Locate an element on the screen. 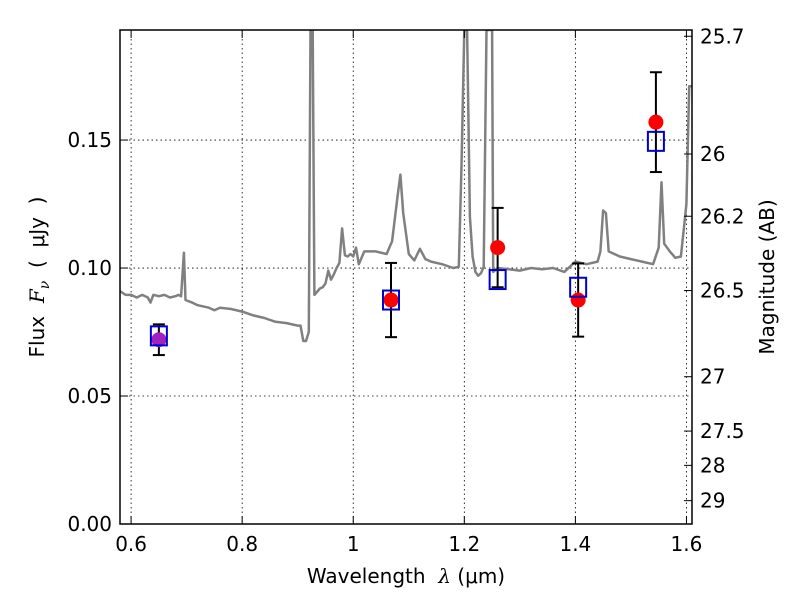 This screenshot has width=800, height=600. magnitude-tick-label: 25.7 is located at coordinates (722, 36).